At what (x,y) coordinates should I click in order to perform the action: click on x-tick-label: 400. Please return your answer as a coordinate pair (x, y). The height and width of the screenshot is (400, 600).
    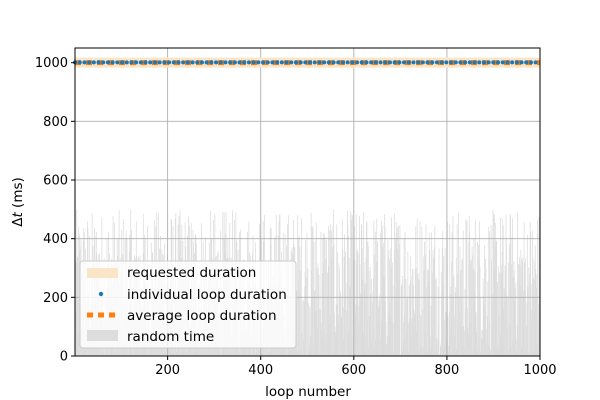
    Looking at the image, I should click on (260, 370).